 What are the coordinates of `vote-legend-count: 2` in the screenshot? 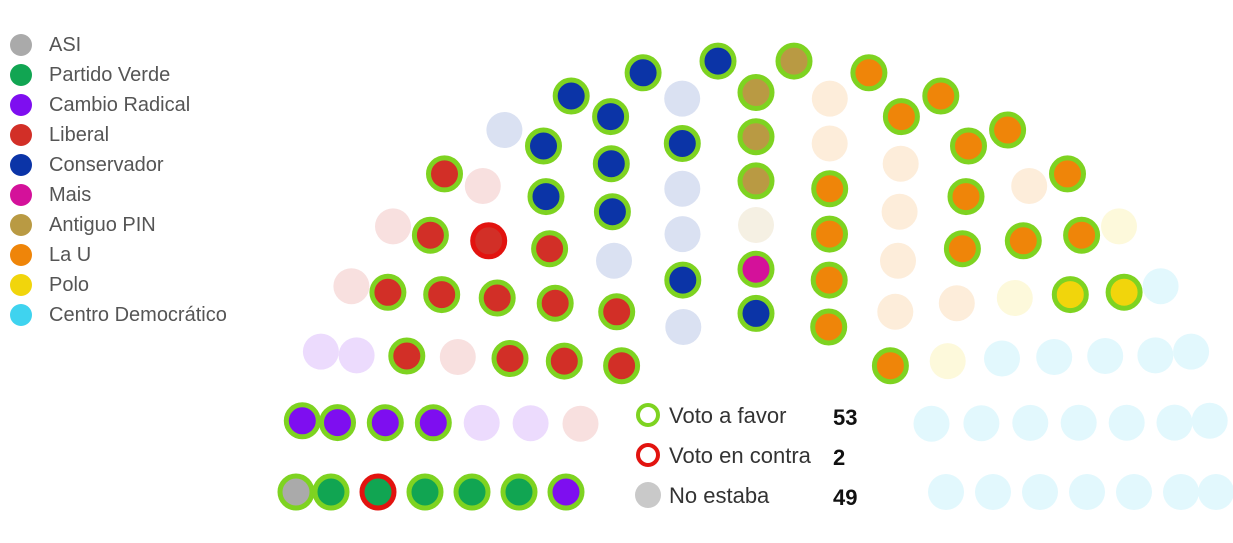 It's located at (839, 457).